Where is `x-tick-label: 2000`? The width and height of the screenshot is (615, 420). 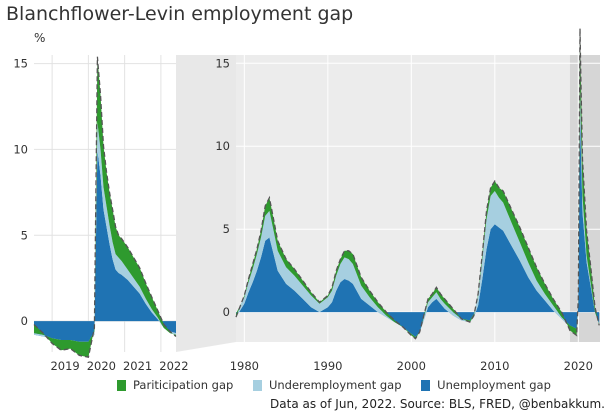
x-tick-label: 2000 is located at coordinates (411, 366).